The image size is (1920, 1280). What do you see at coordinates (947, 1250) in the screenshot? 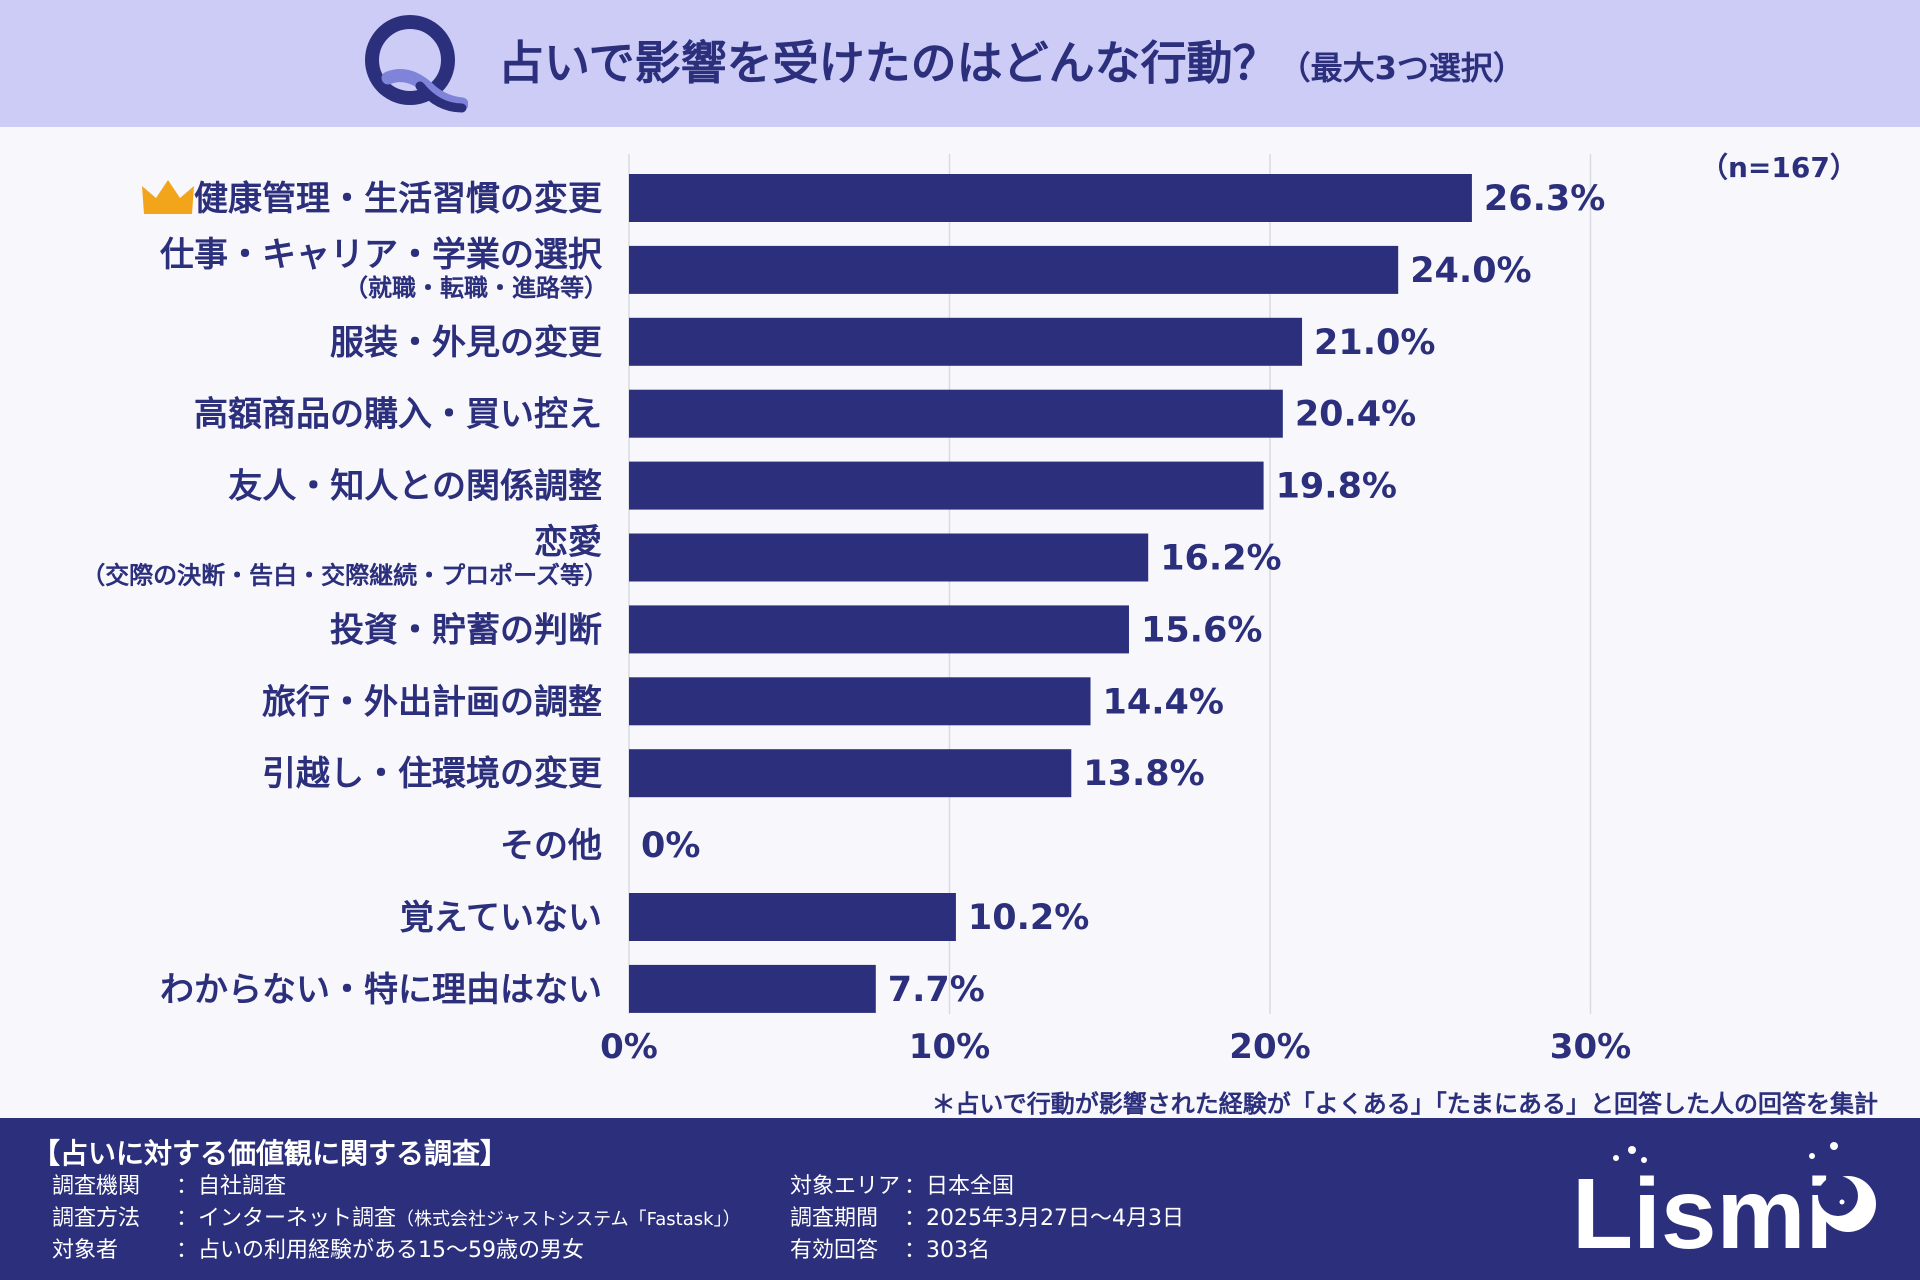
I see `info-value: ：303名` at bounding box center [947, 1250].